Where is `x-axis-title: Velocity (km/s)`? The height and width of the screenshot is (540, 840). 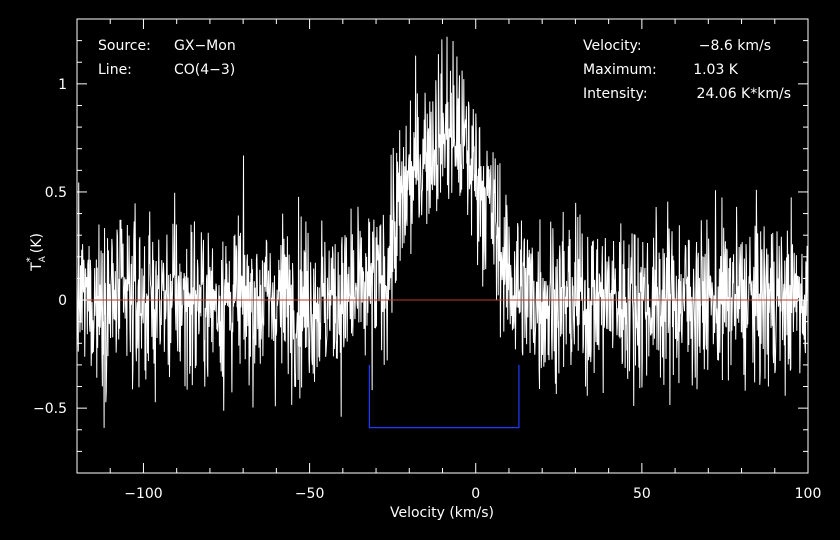 x-axis-title: Velocity (km/s) is located at coordinates (442, 513).